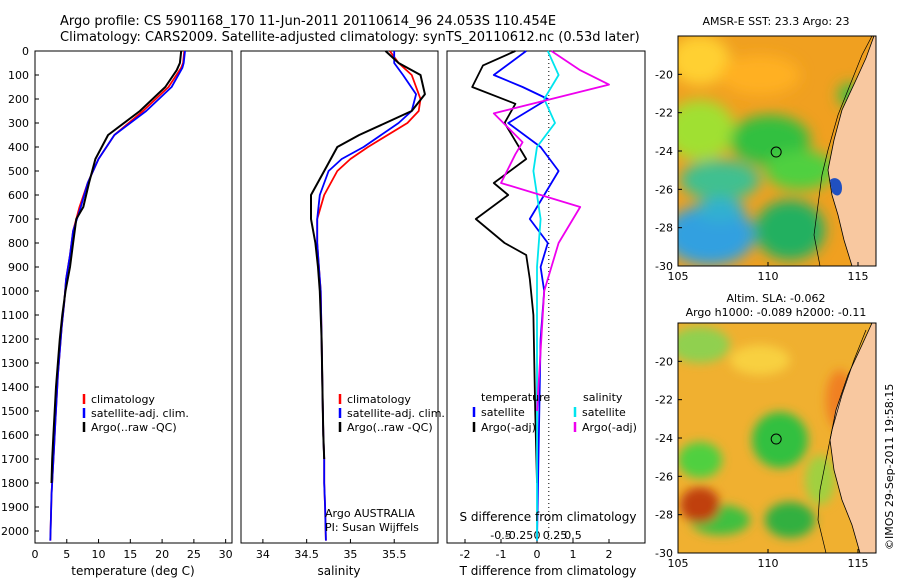 The width and height of the screenshot is (900, 580). What do you see at coordinates (370, 513) in the screenshot?
I see `float-program-label: Argo AUSTRALIA` at bounding box center [370, 513].